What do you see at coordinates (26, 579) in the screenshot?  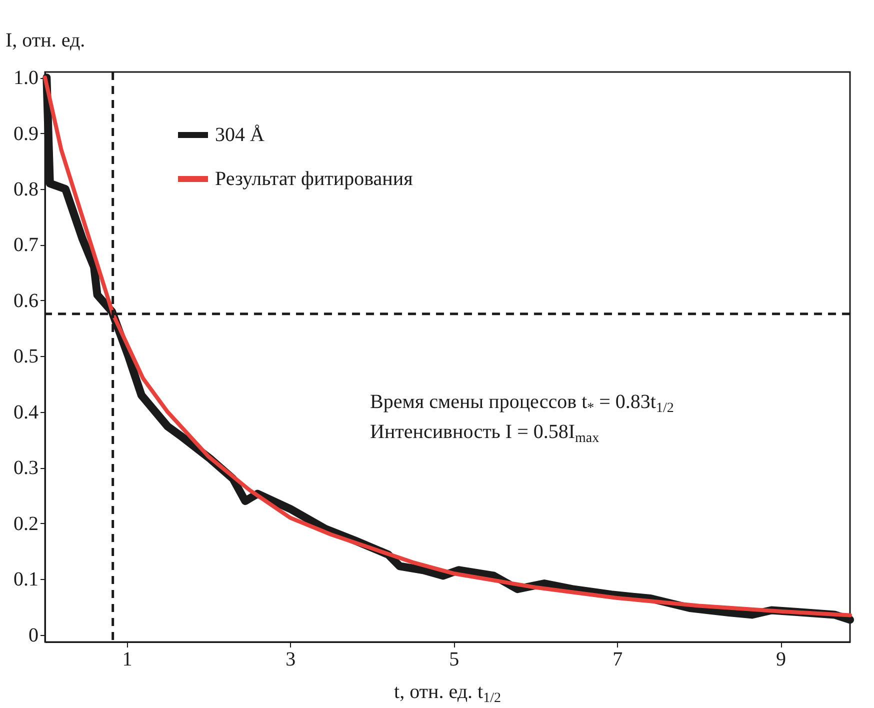 I see `y-tick-label: 0.1` at bounding box center [26, 579].